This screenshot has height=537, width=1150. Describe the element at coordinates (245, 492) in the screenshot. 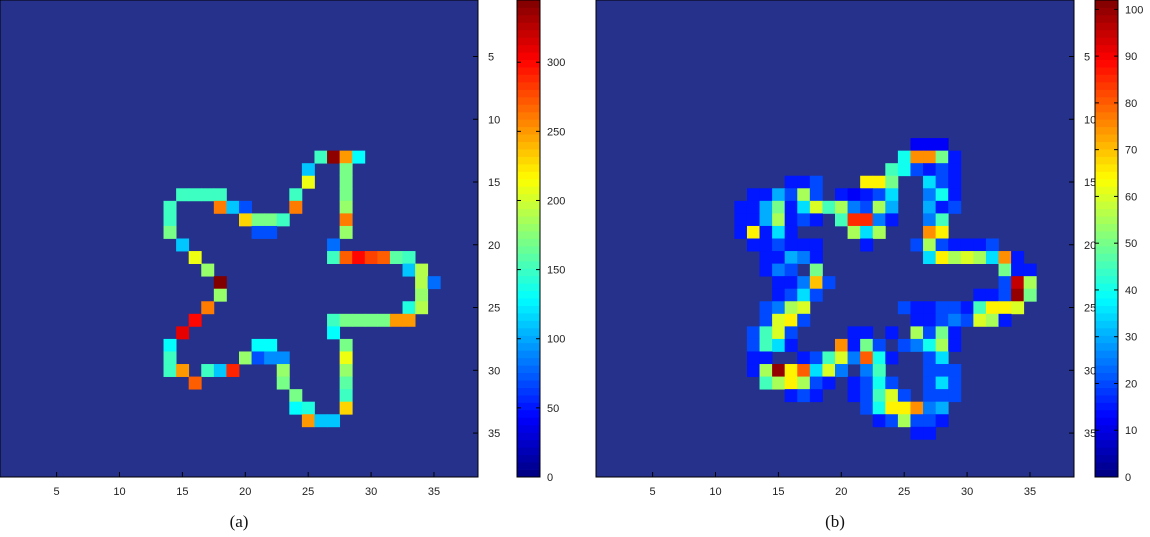

I see `x-tick-label: 20` at that location.